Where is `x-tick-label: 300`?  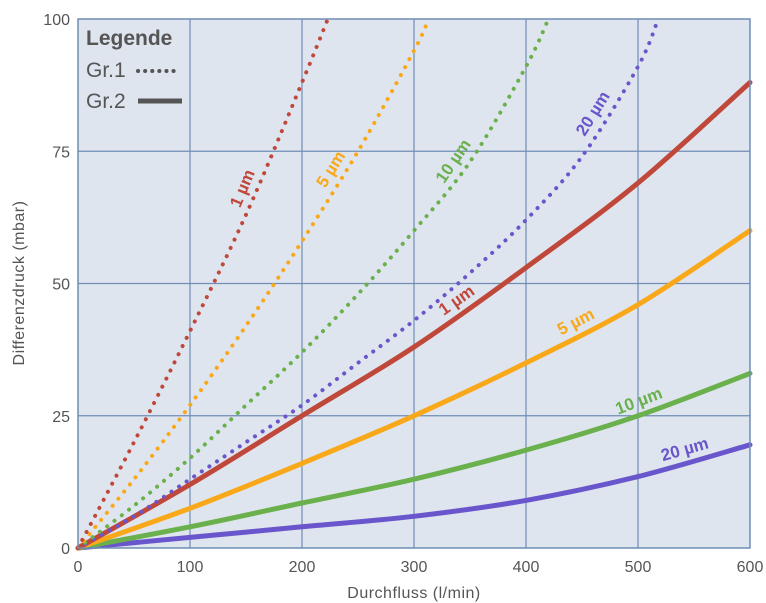
x-tick-label: 300 is located at coordinates (414, 567).